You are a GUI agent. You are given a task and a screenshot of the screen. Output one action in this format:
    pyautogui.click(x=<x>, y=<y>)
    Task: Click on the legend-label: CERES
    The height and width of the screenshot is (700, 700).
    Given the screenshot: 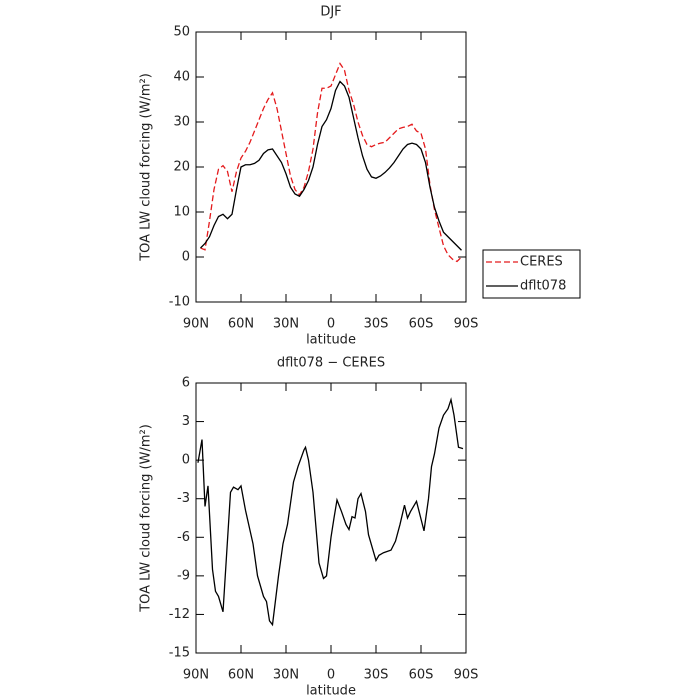 What is the action you would take?
    pyautogui.click(x=541, y=262)
    